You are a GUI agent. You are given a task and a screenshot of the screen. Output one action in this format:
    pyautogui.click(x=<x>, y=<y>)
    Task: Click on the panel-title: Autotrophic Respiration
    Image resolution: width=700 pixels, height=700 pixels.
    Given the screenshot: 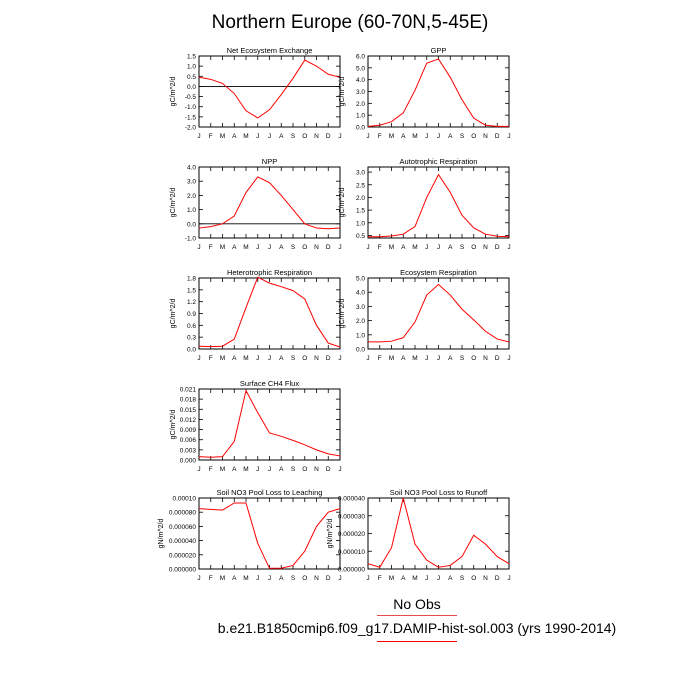 What is the action you would take?
    pyautogui.click(x=439, y=161)
    